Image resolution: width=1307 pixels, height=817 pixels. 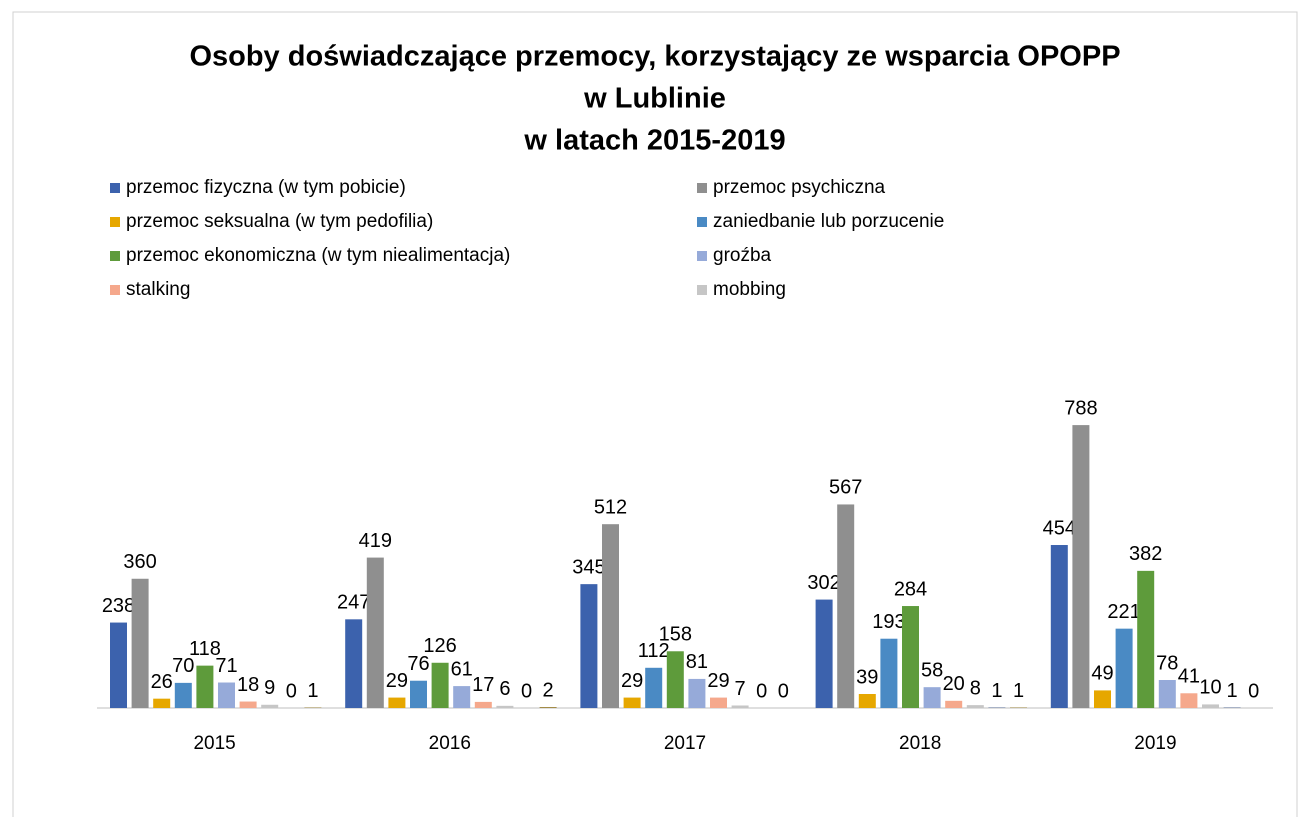 I want to click on data-label: 112, so click(x=654, y=651).